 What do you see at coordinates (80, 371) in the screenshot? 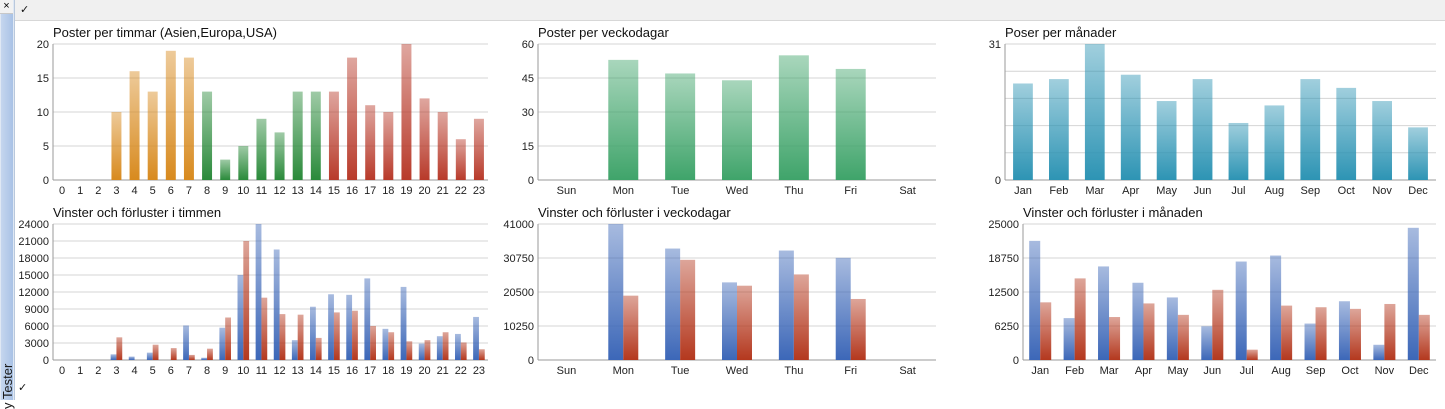
I see `chart-hours-winloss-xtick: 1` at bounding box center [80, 371].